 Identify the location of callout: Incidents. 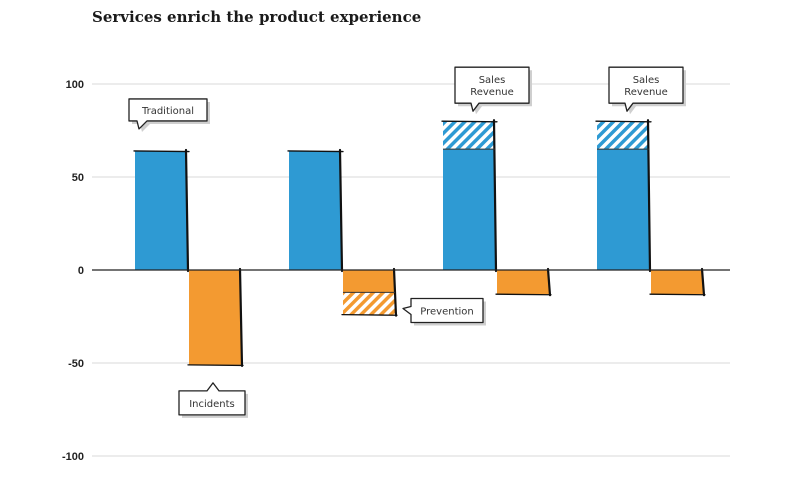
(213, 400).